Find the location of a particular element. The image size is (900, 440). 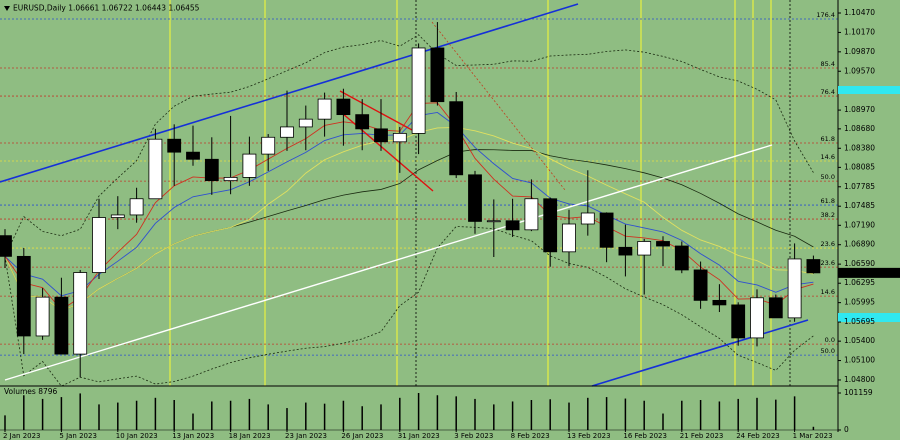

low: 1.06443 is located at coordinates (150, 8).